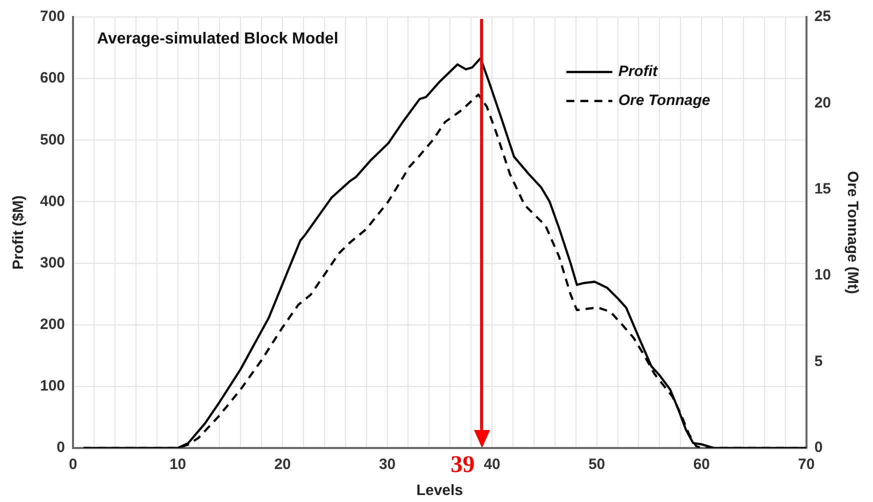 This screenshot has height=502, width=873. I want to click on y2-axis-title: Ore Tonnage (Mt), so click(852, 232).